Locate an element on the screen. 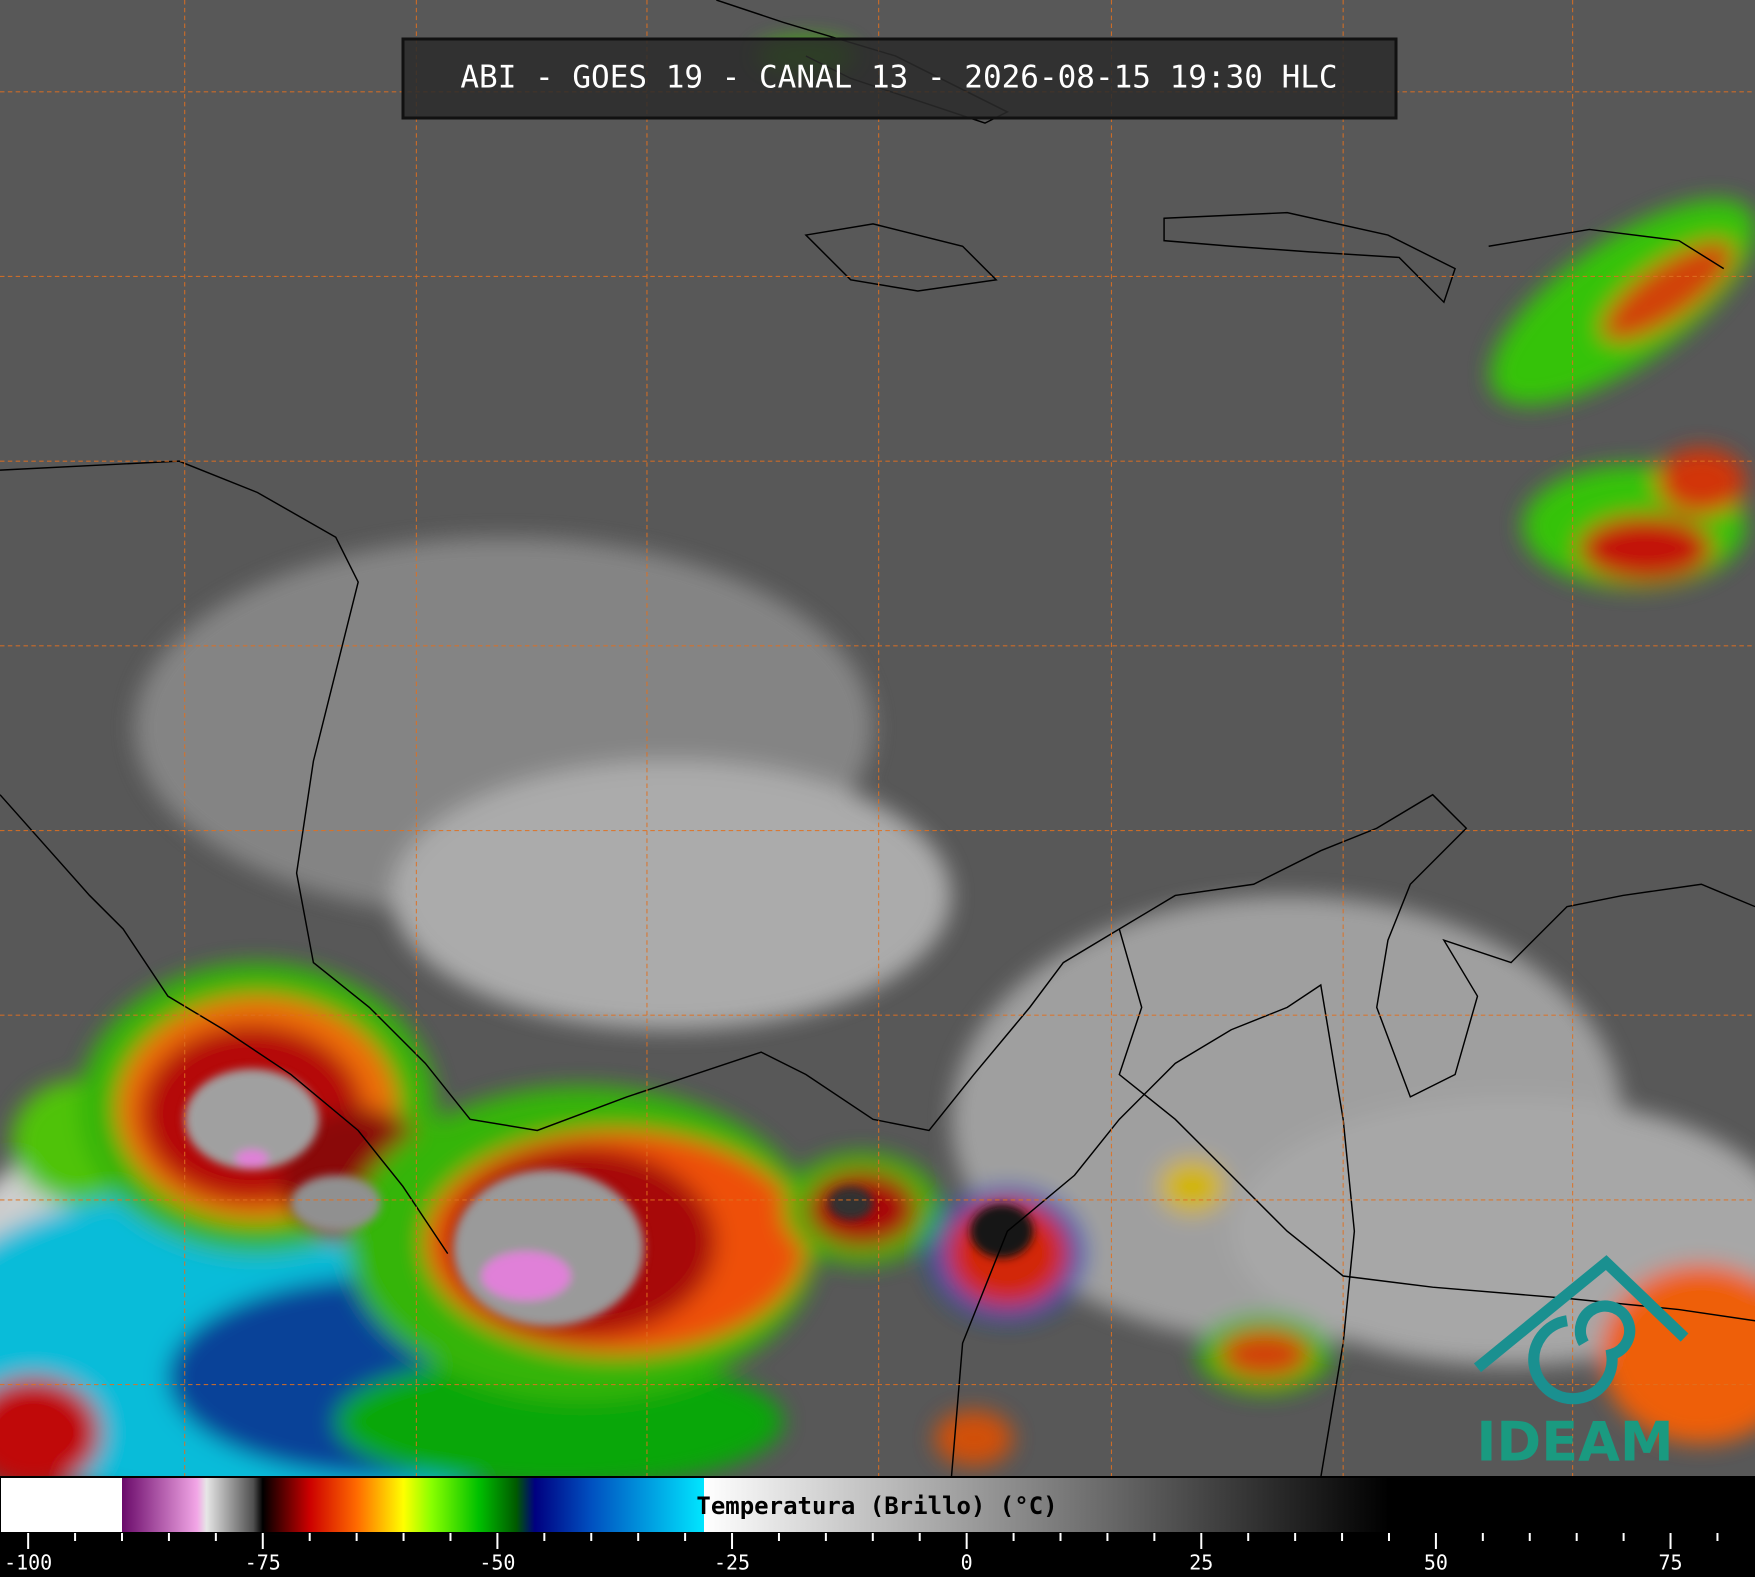 The height and width of the screenshot is (1577, 1755). colorbar-ramp is located at coordinates (877, 1505).